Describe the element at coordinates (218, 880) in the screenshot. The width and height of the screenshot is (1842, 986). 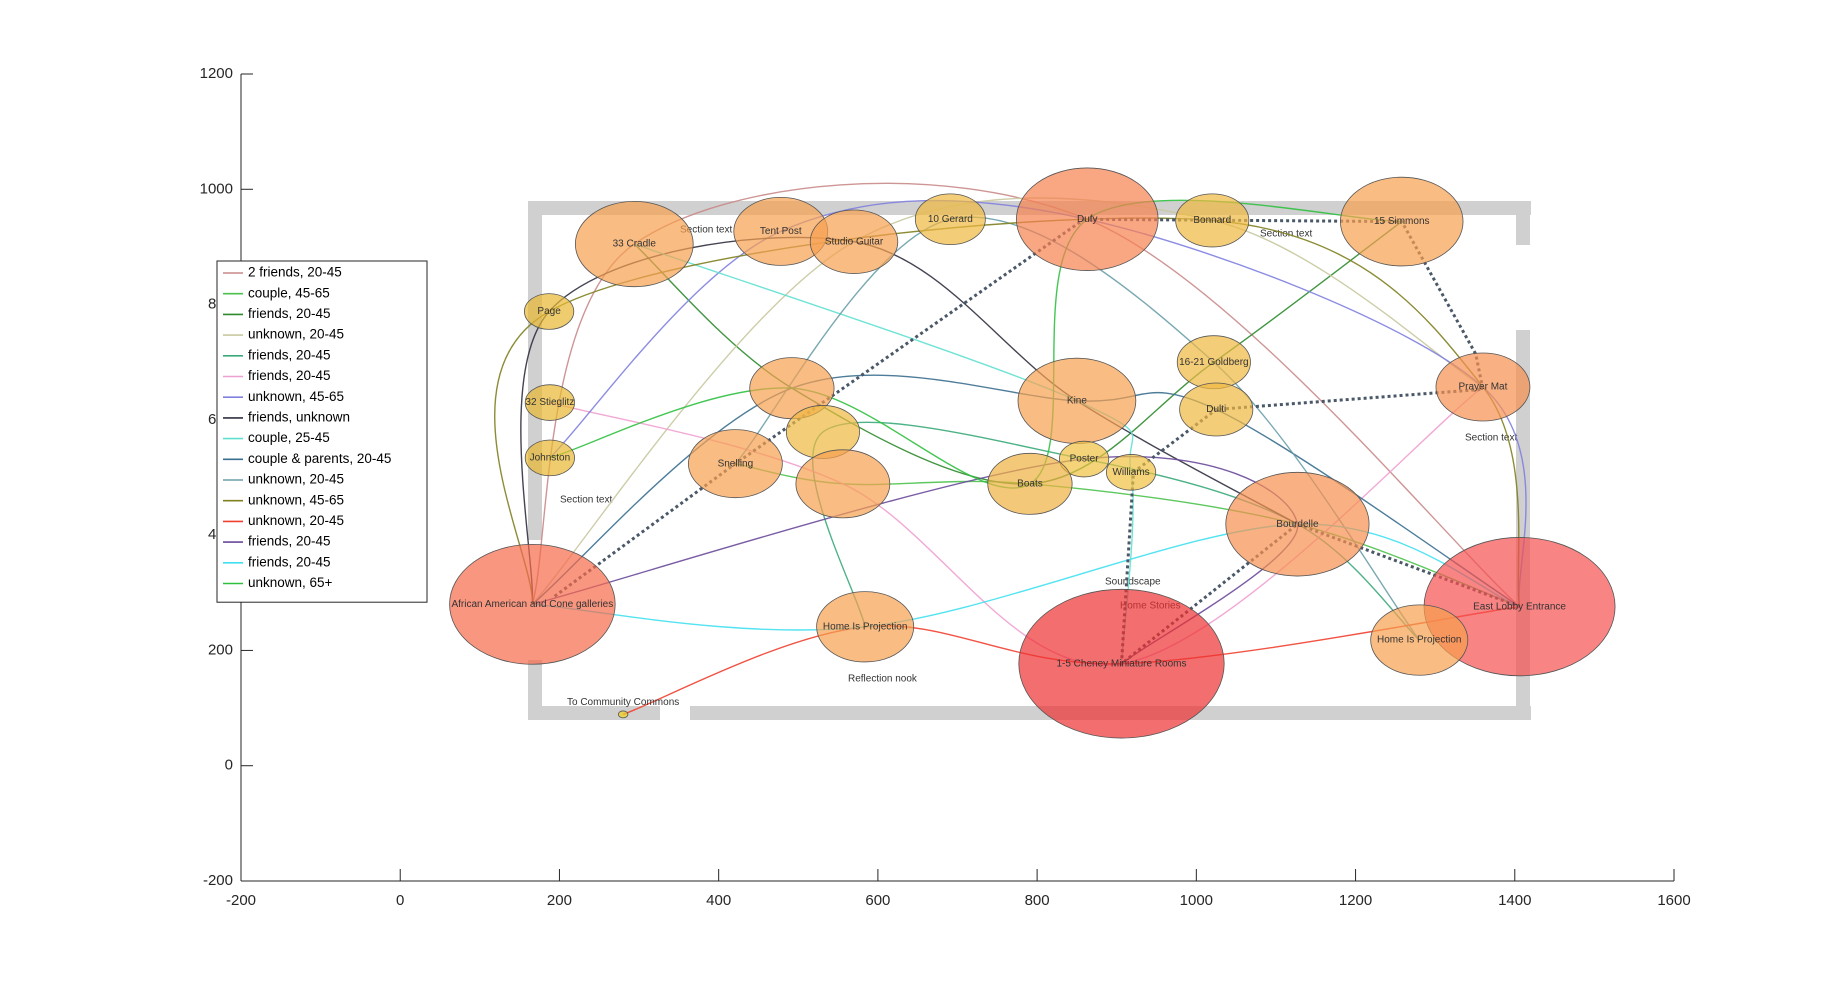
I see `y-tick-label: -200` at that location.